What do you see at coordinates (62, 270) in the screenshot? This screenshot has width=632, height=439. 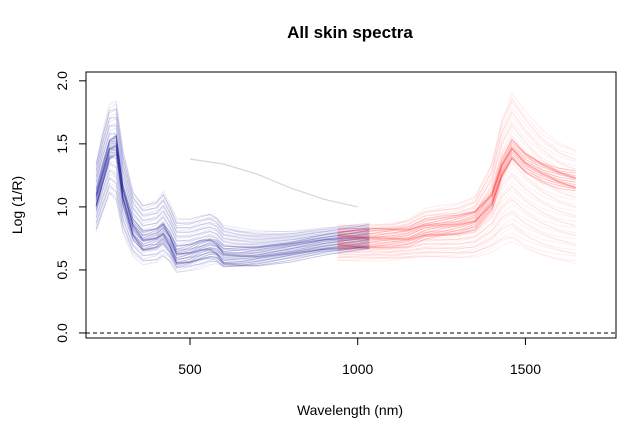 I see `y-tick-label: 0.5` at bounding box center [62, 270].